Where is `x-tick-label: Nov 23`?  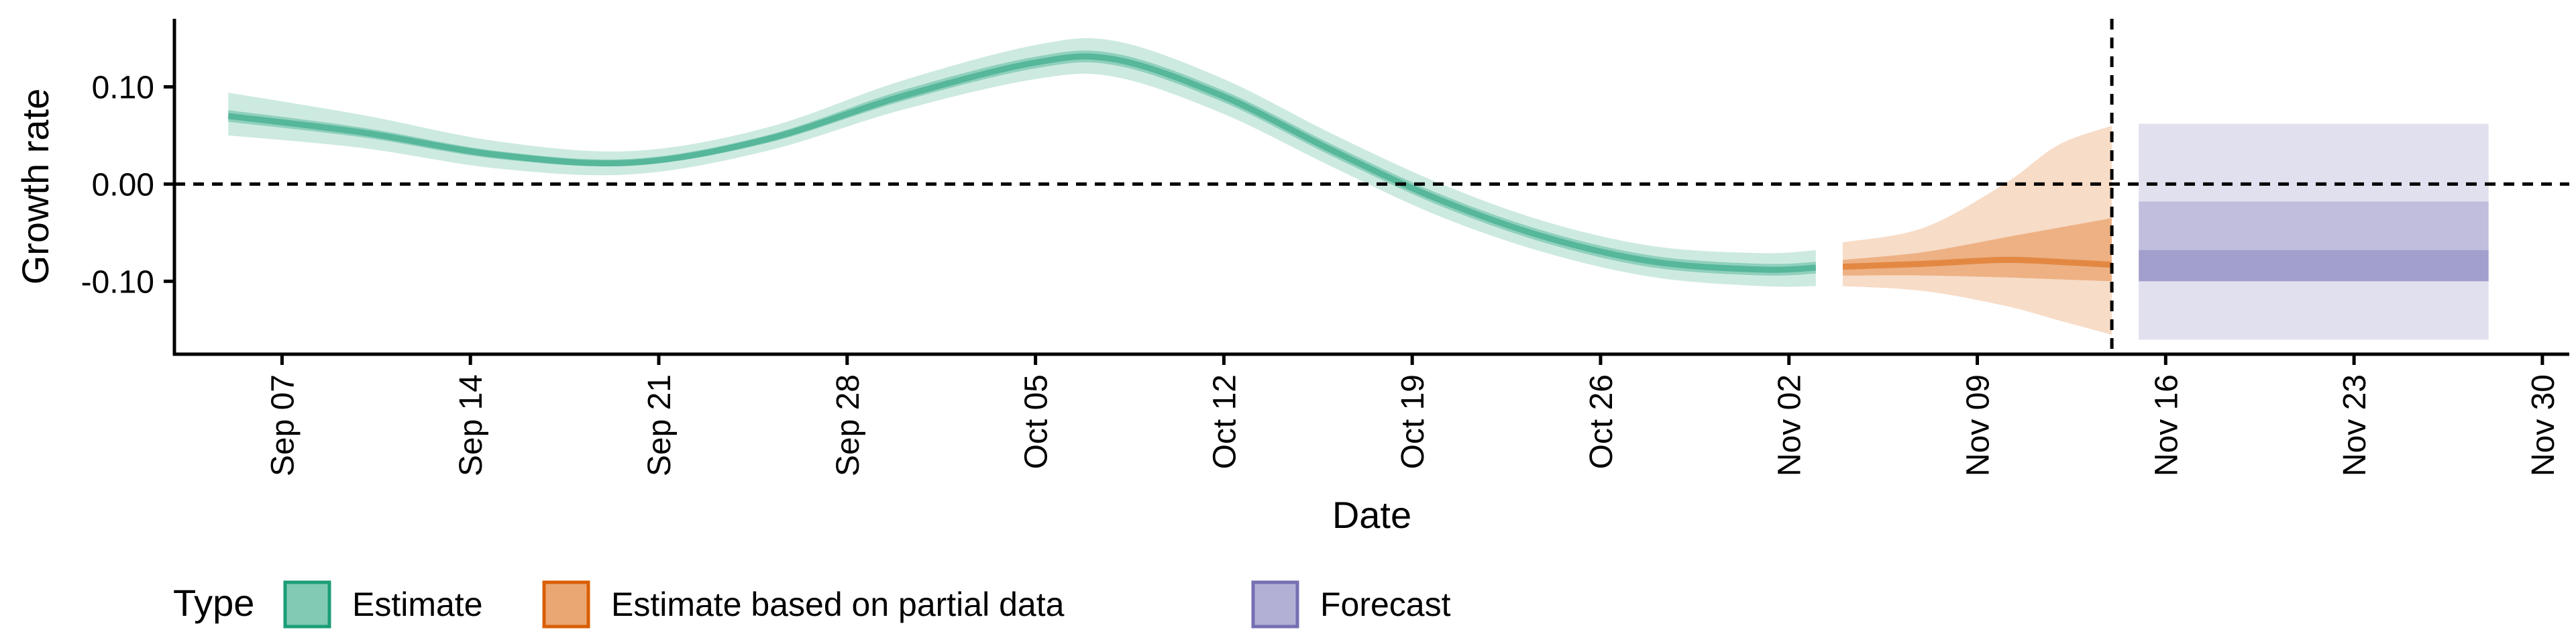 x-tick-label: Nov 23 is located at coordinates (2355, 425).